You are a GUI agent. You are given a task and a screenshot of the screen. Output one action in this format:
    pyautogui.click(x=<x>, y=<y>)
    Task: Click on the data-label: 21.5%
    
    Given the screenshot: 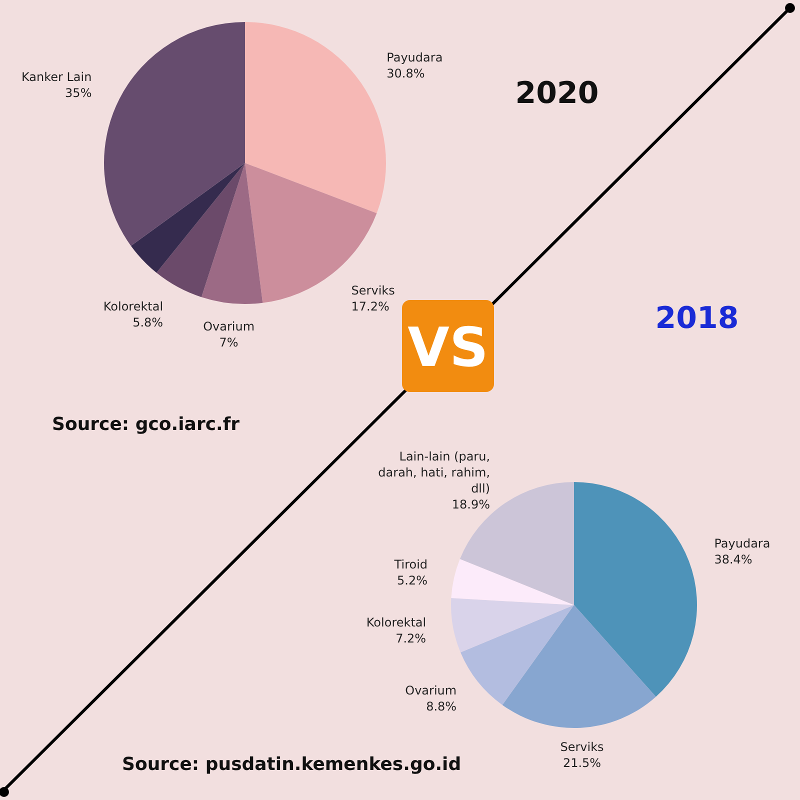 What is the action you would take?
    pyautogui.click(x=582, y=763)
    